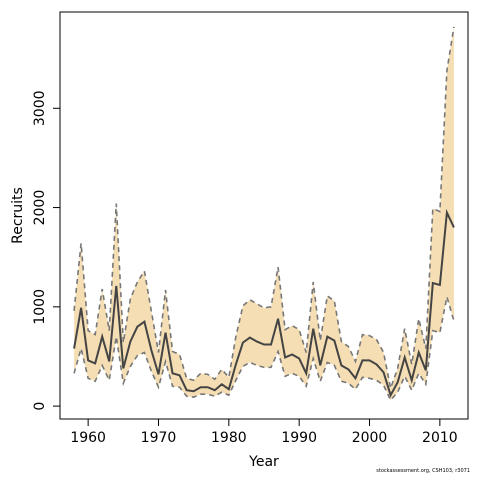 The image size is (480, 480). What do you see at coordinates (46, 250) in the screenshot?
I see `y-axis: 0 1000 2000 3000` at bounding box center [46, 250].